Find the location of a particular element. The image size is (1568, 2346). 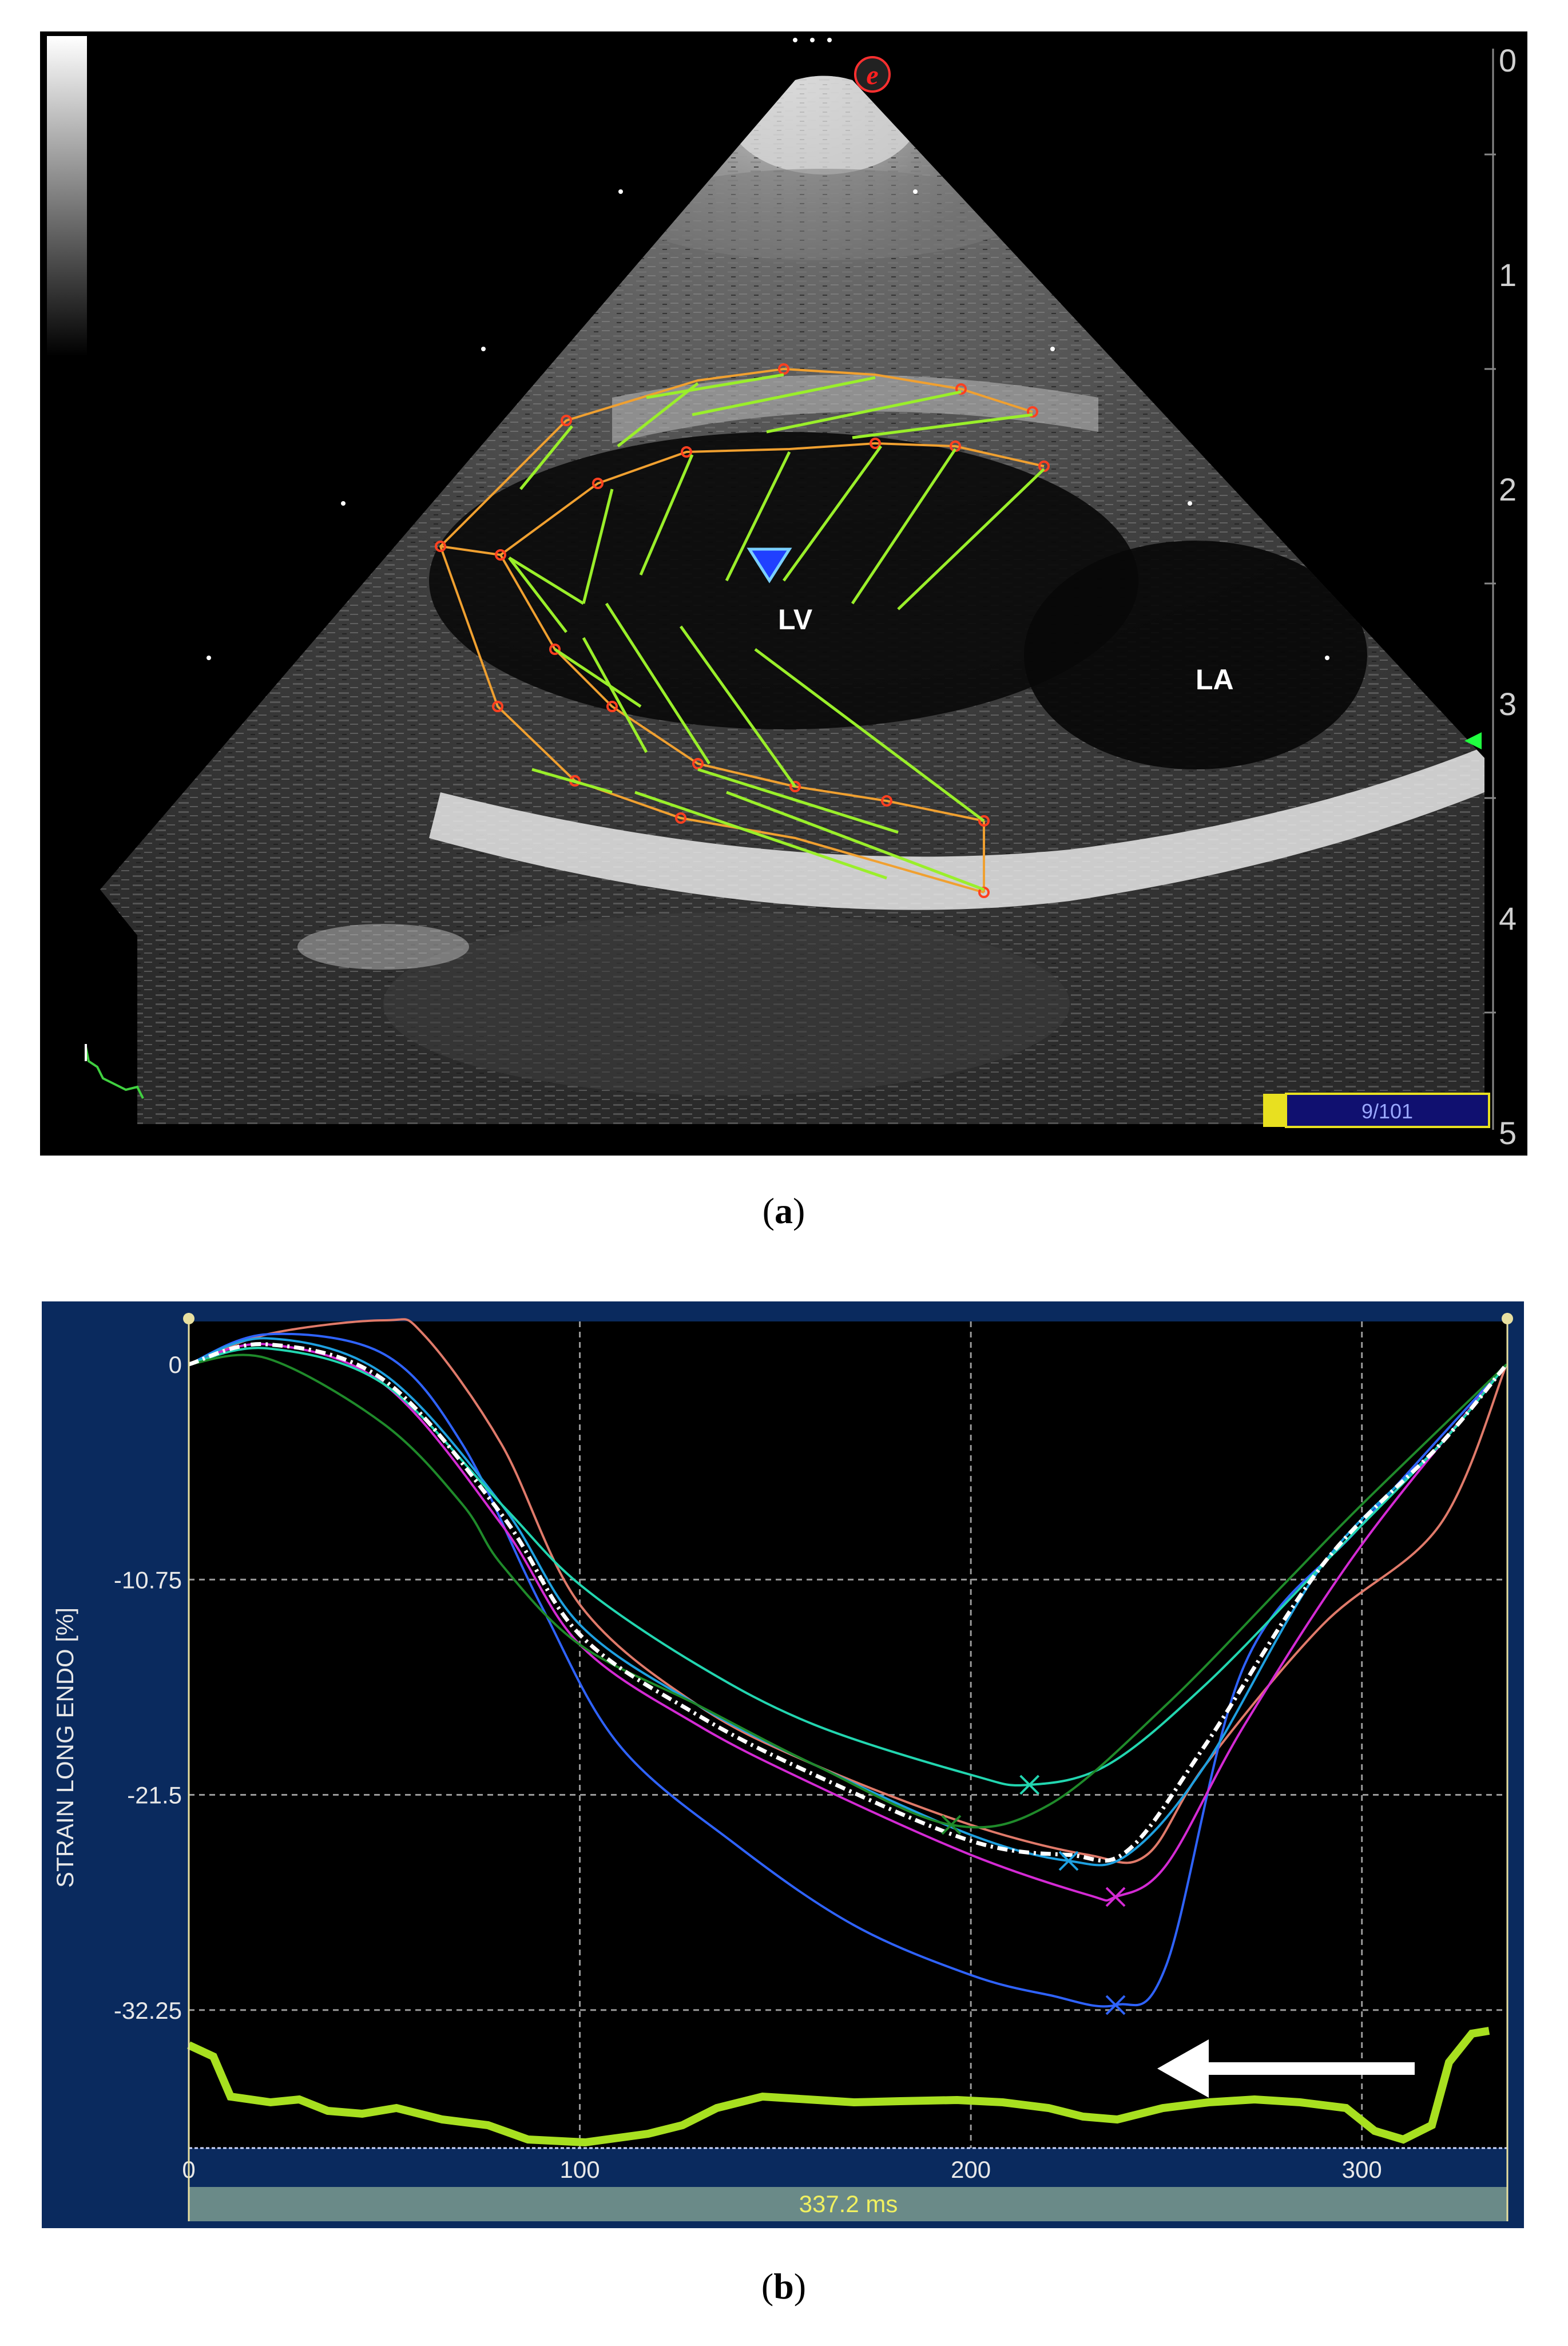

depth-label-5: 5 is located at coordinates (1508, 1133).